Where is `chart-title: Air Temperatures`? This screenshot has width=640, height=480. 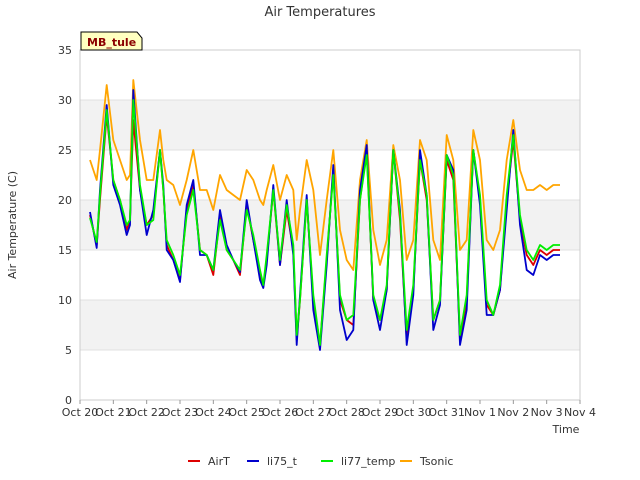 chart-title: Air Temperatures is located at coordinates (319, 12).